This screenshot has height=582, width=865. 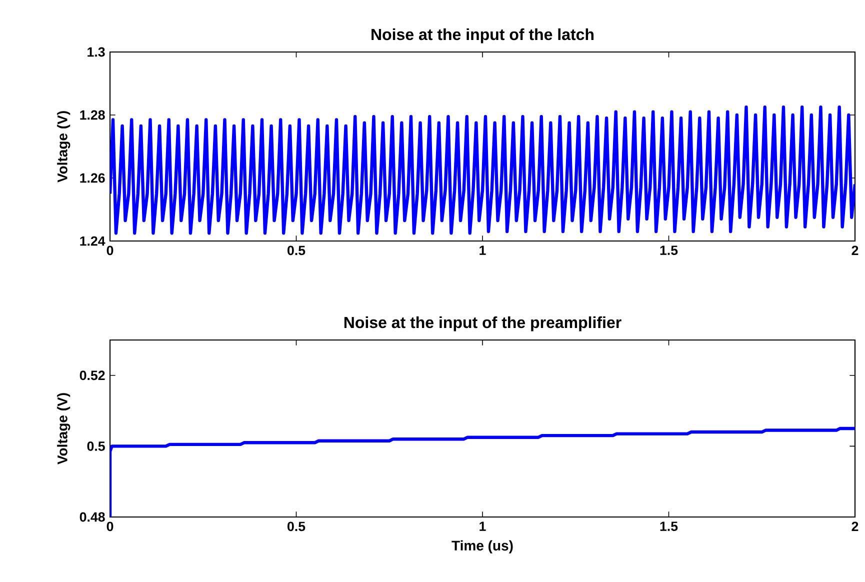 I want to click on y-tick-label: 1.24, so click(x=93, y=241).